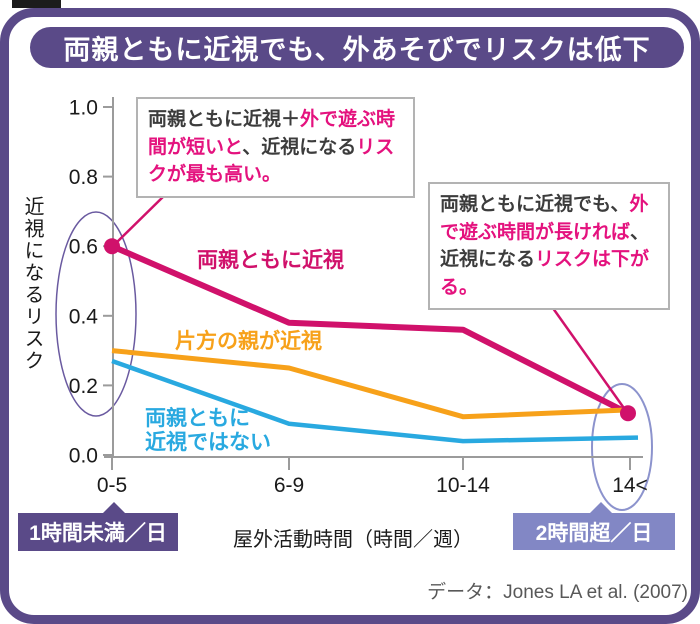  I want to click on y-axis-title: 近視になるリスク, so click(32, 284).